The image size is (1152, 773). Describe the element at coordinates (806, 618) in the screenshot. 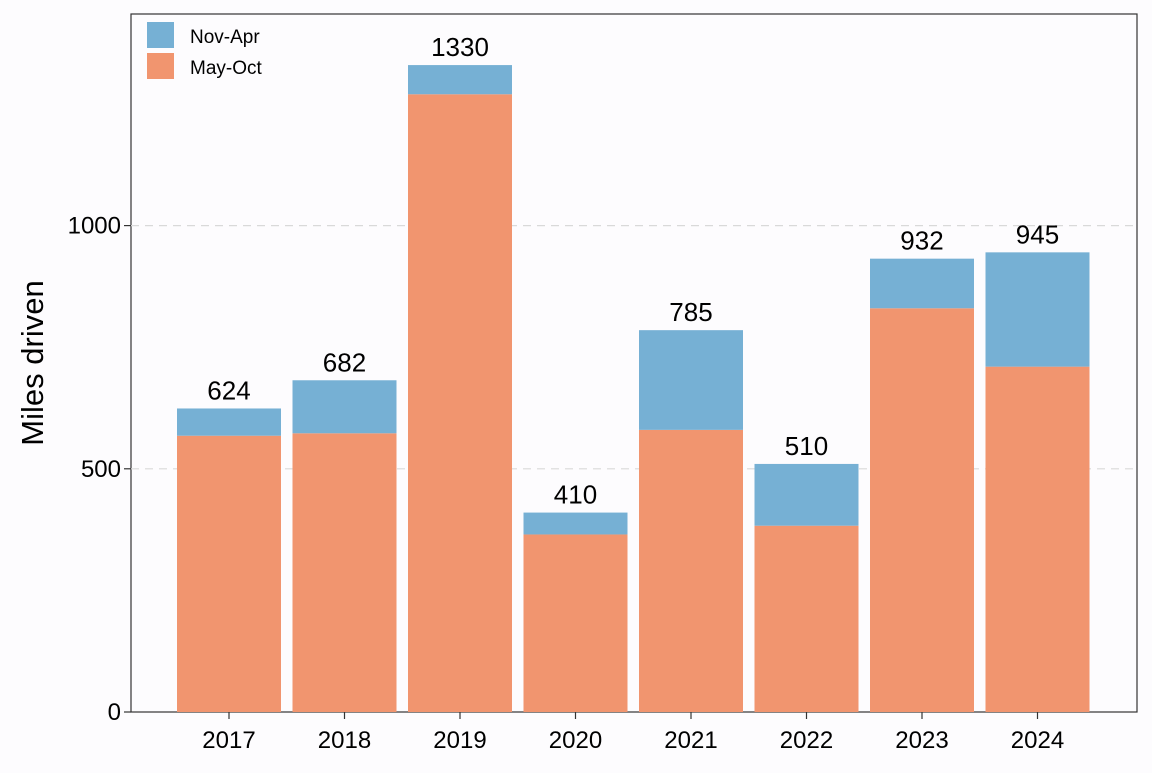

I see `bar-may-oct-2022` at that location.